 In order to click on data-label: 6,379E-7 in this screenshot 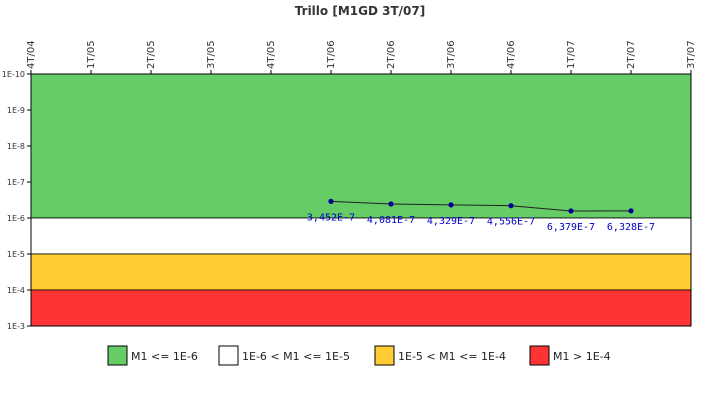, I will do `click(571, 227)`.